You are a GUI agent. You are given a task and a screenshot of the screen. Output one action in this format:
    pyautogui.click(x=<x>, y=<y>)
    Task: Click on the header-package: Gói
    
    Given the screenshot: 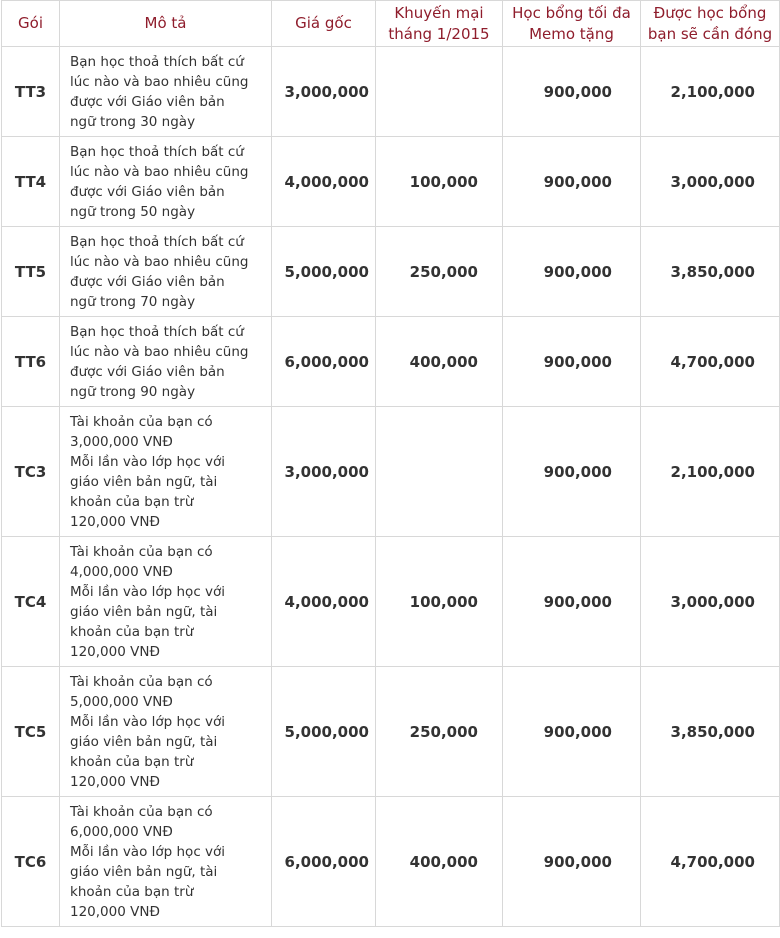 What is the action you would take?
    pyautogui.click(x=30, y=23)
    